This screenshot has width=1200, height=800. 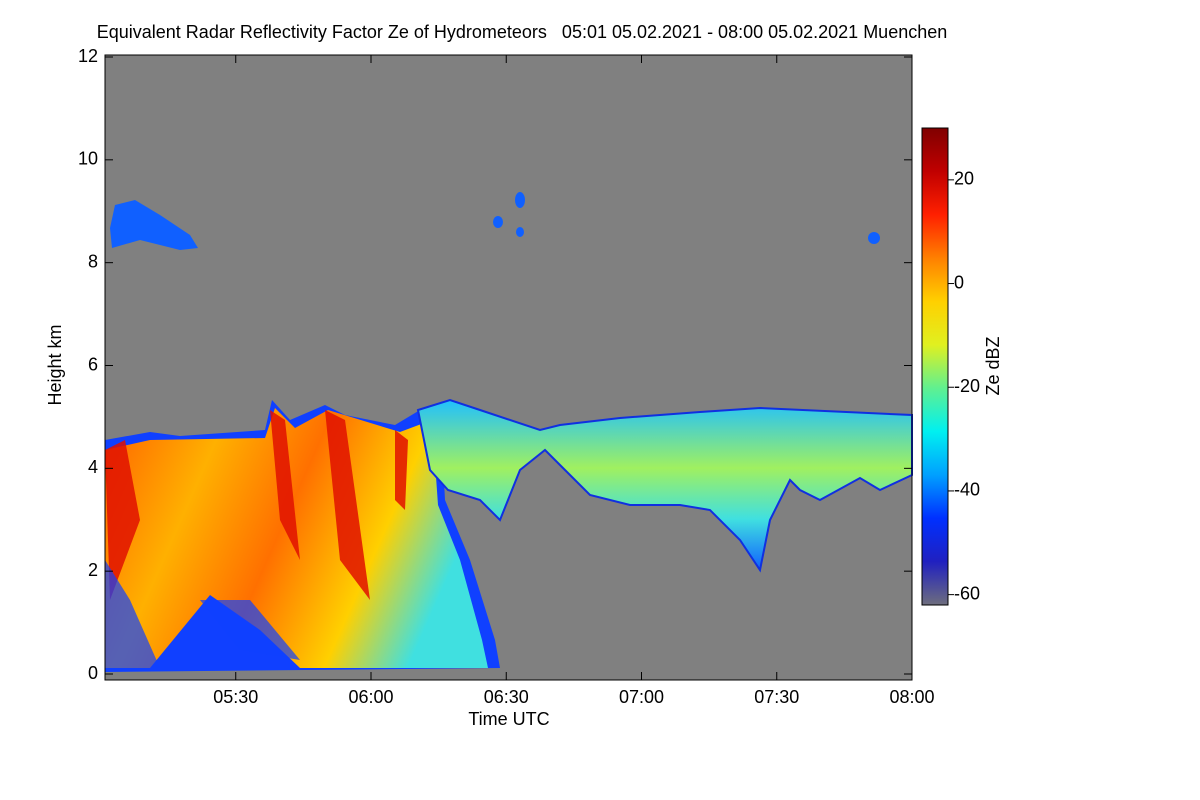 What do you see at coordinates (964, 179) in the screenshot?
I see `colorbar-tick-label: 20` at bounding box center [964, 179].